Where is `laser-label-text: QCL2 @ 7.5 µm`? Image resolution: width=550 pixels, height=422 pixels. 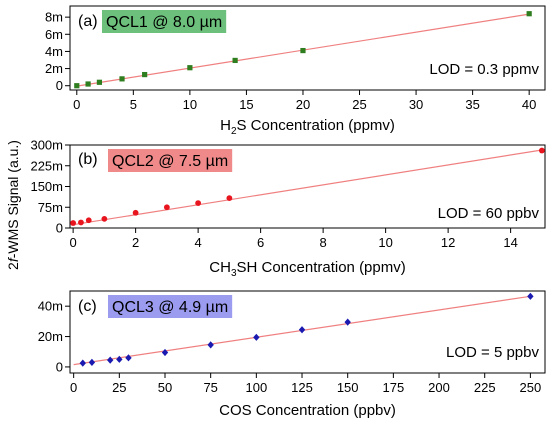 laser-label-text: QCL2 @ 7.5 µm is located at coordinates (170, 161).